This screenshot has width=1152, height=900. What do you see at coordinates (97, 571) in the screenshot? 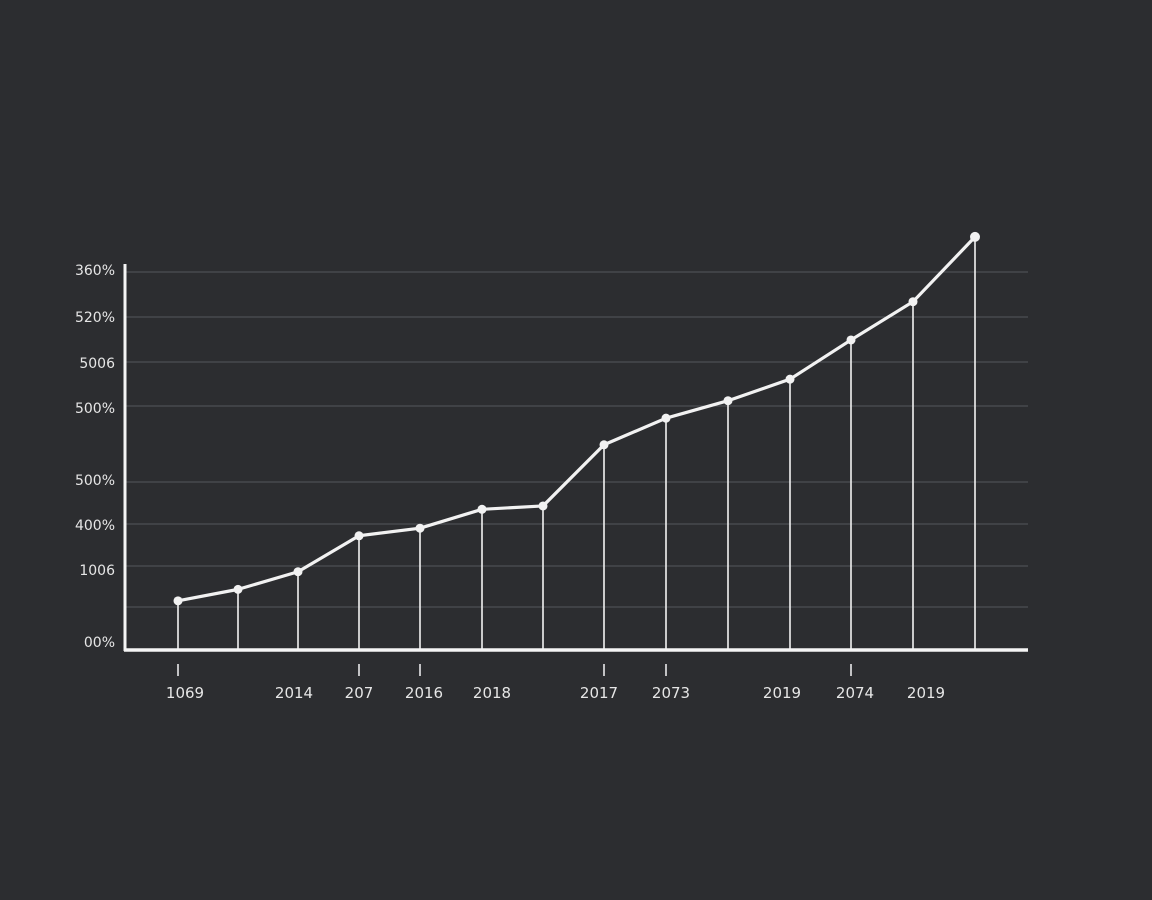
I see `y-tick-label: 1006` at bounding box center [97, 571].